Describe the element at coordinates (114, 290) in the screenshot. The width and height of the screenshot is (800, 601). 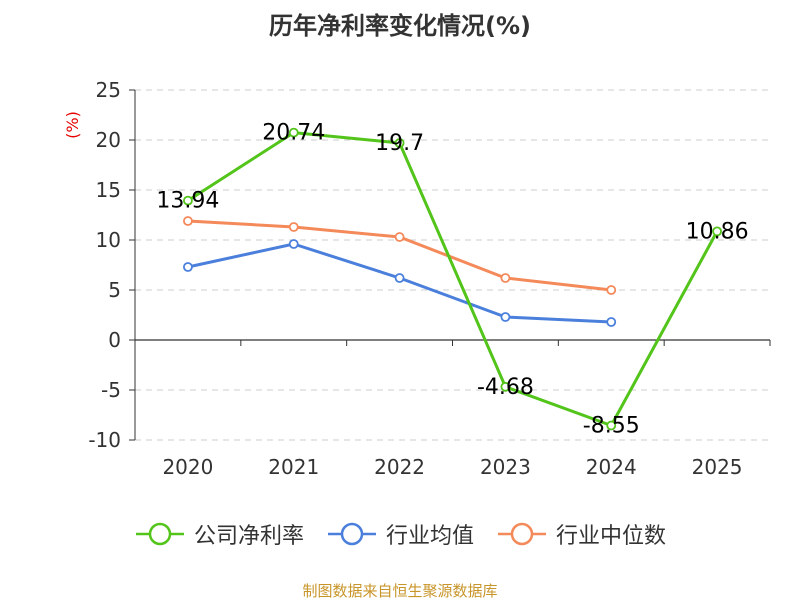
I see `y-tick-label: 5` at that location.